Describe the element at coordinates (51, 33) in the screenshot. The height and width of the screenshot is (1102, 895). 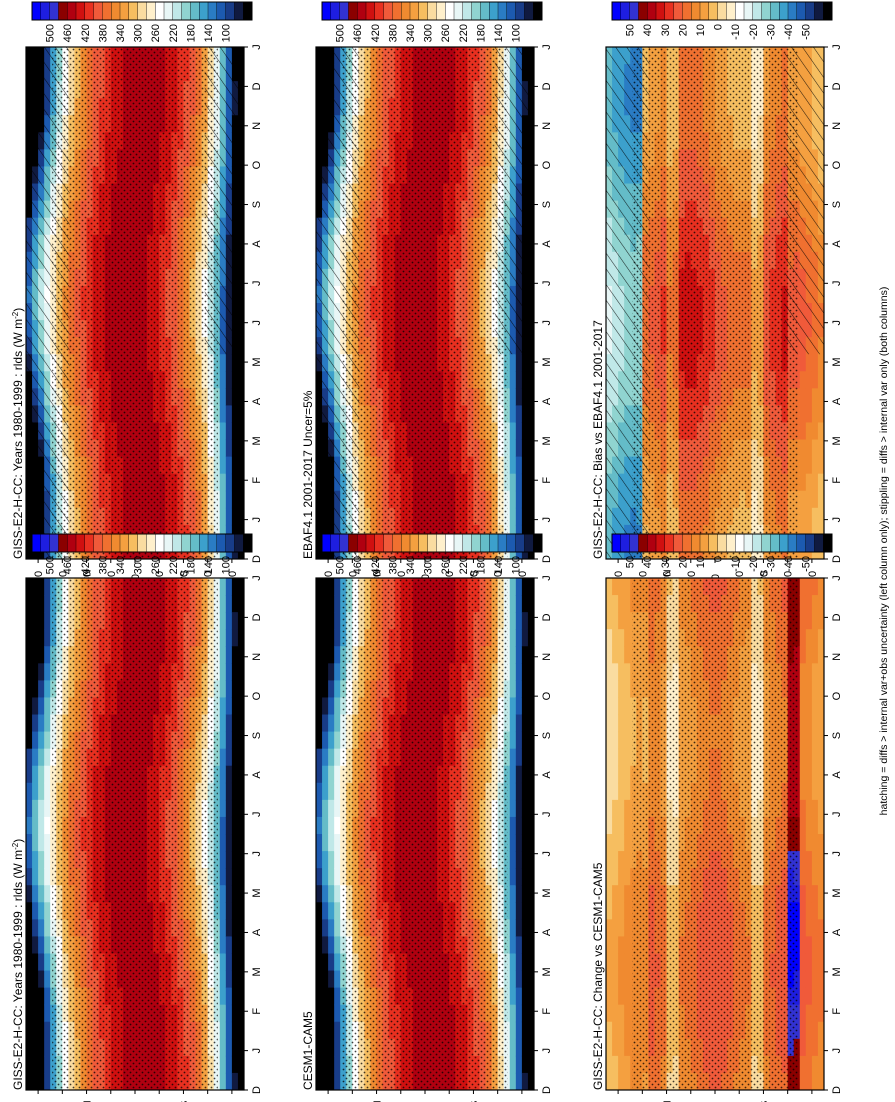
I see `colorbar-label: 500` at that location.